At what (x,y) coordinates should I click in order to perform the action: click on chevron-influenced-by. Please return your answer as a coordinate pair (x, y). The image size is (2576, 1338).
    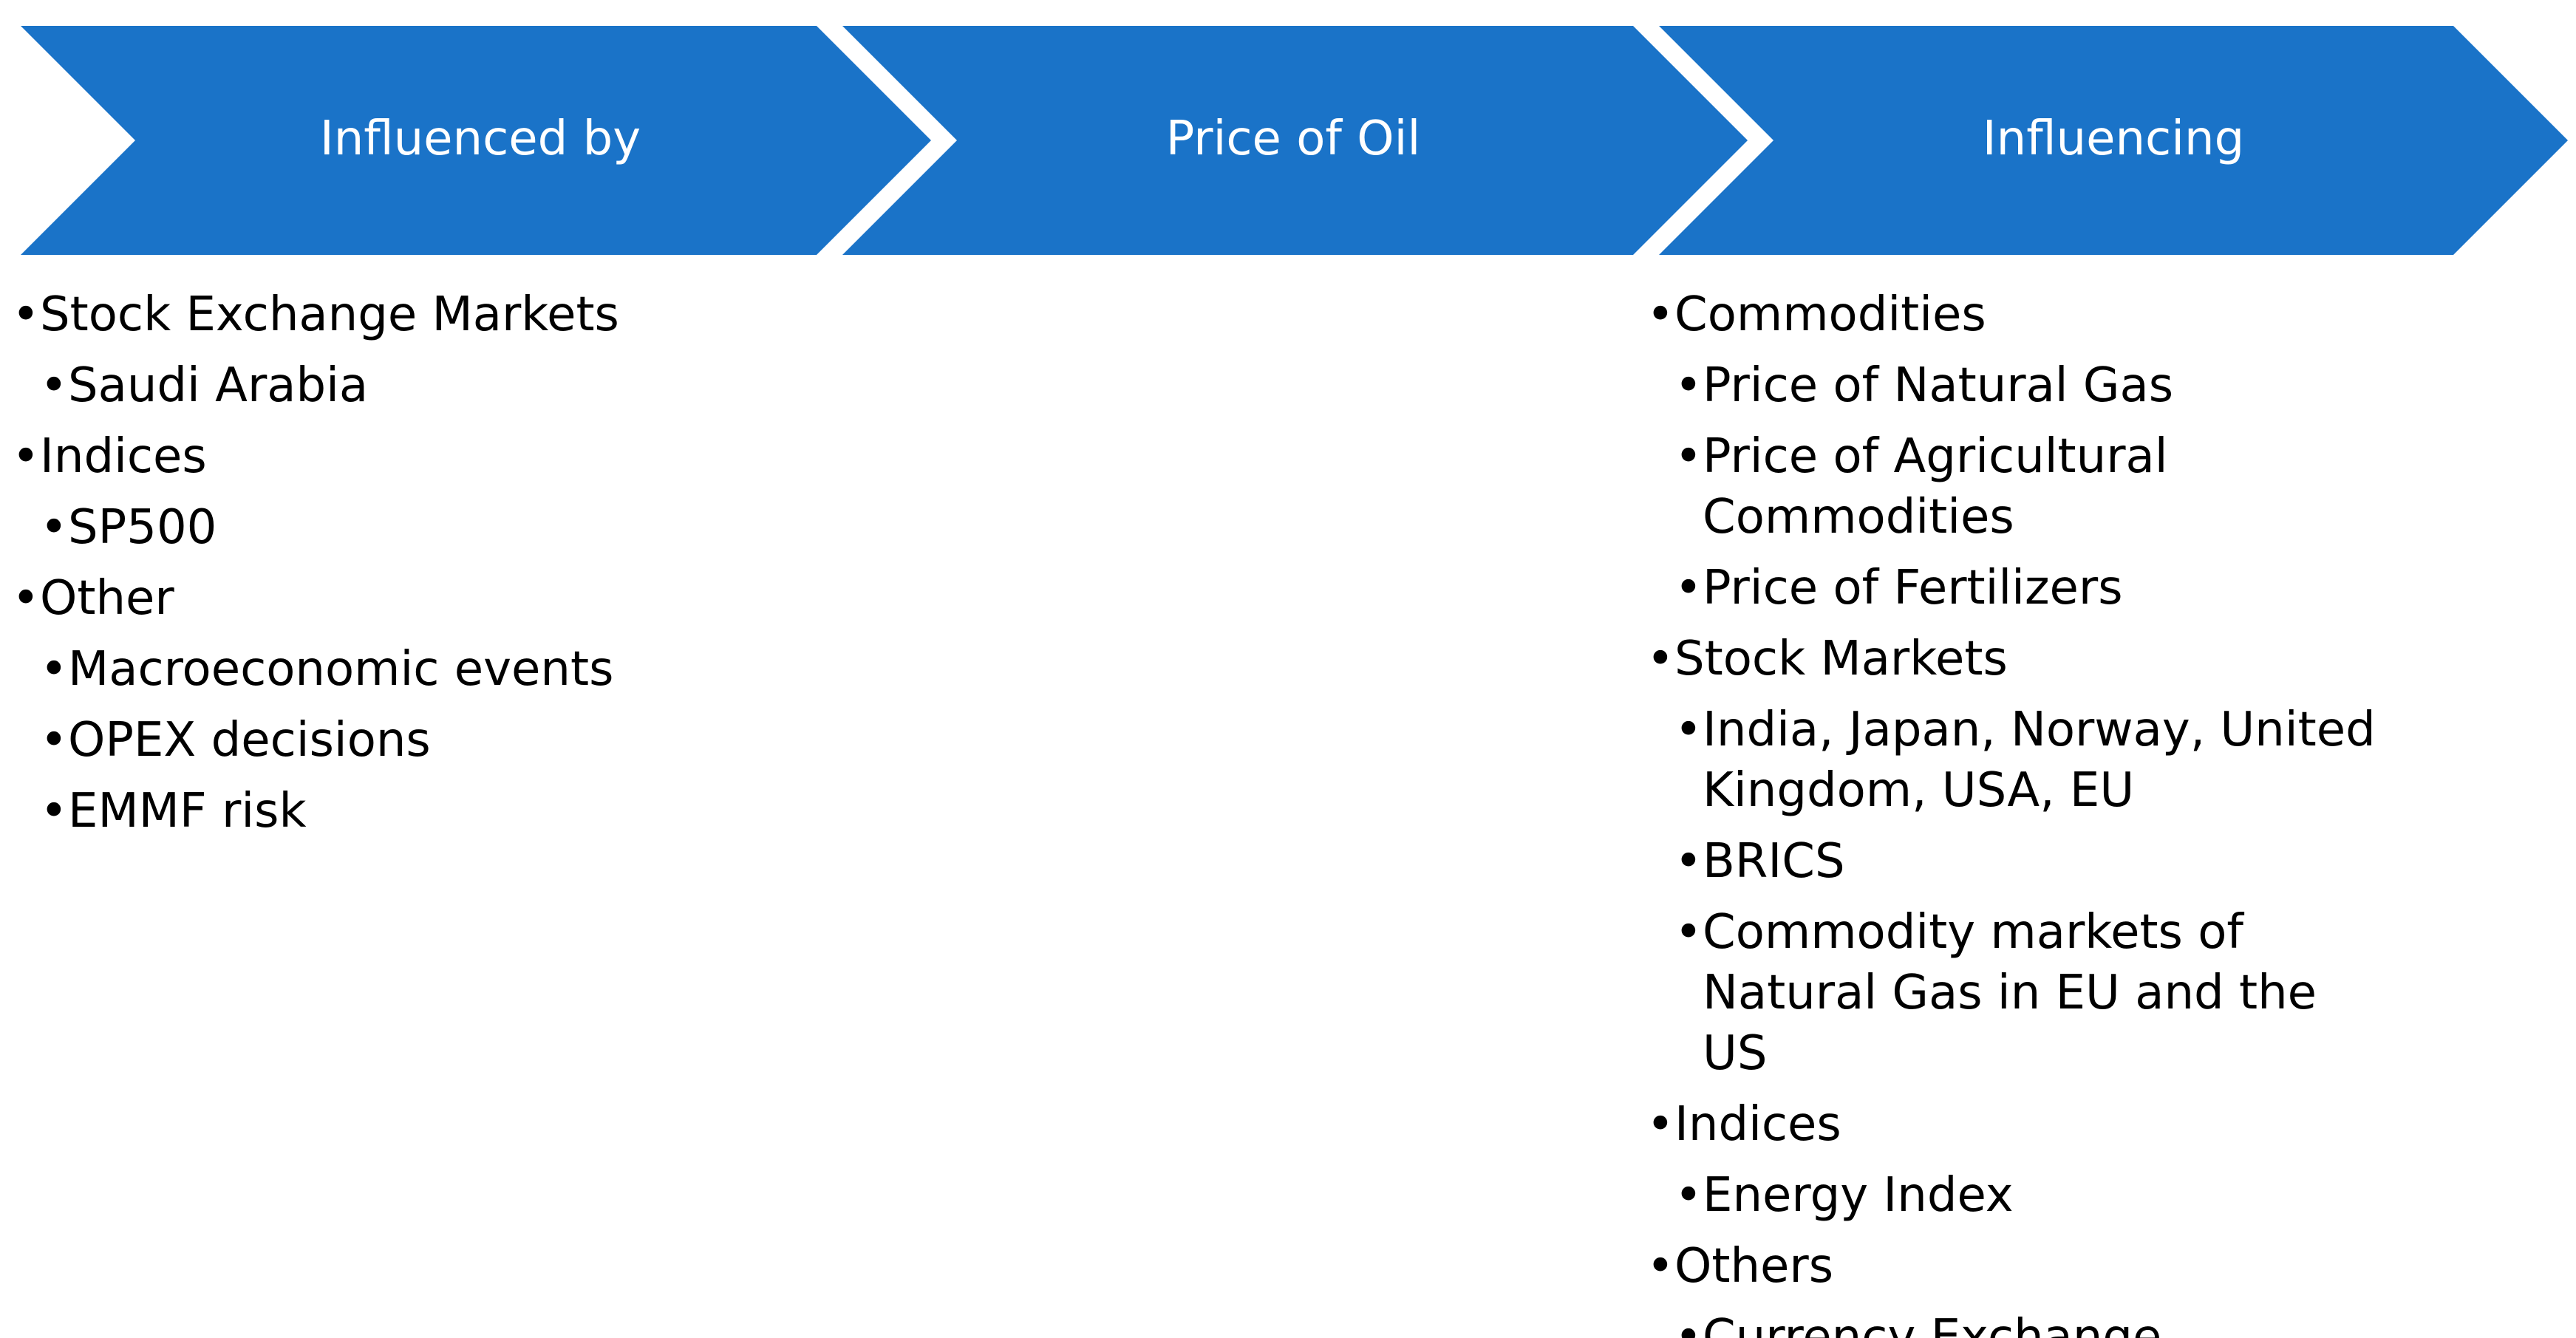
    Looking at the image, I should click on (476, 141).